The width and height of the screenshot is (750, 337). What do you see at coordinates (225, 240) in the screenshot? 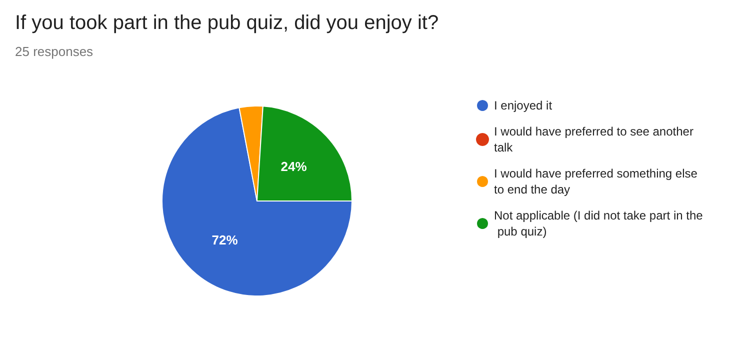
I see `data-label: 72%` at bounding box center [225, 240].